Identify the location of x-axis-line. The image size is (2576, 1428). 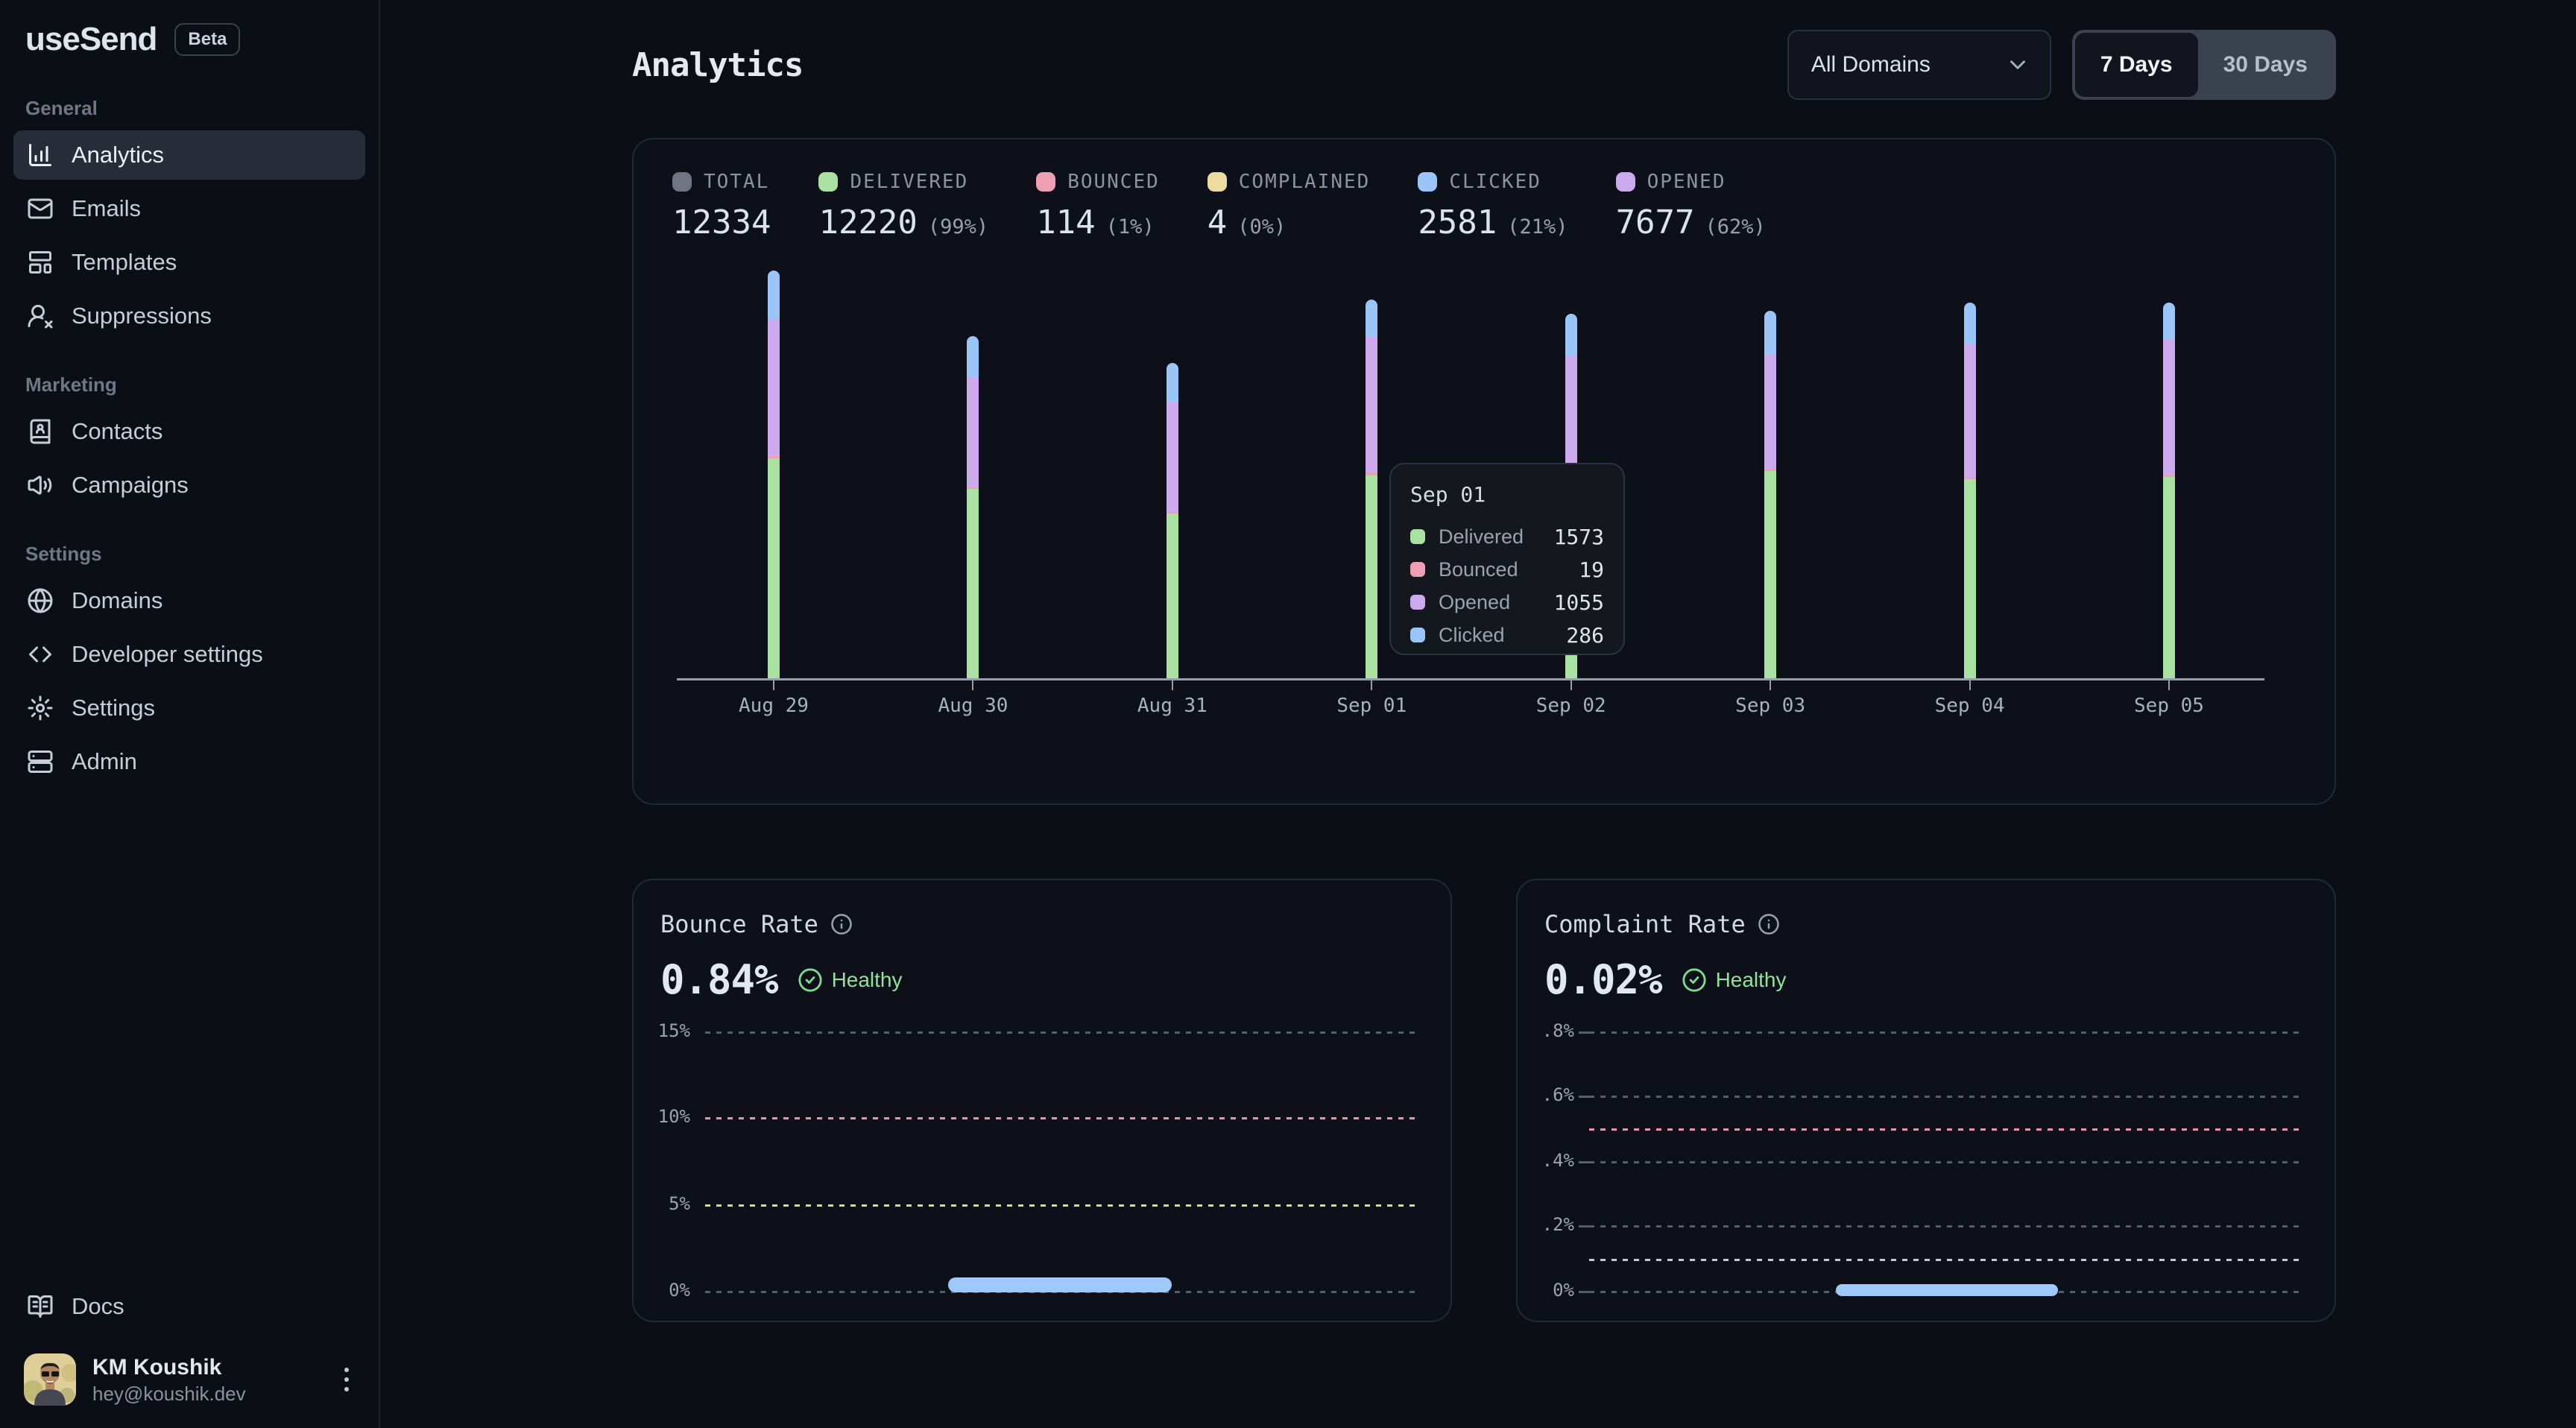
(1470, 679).